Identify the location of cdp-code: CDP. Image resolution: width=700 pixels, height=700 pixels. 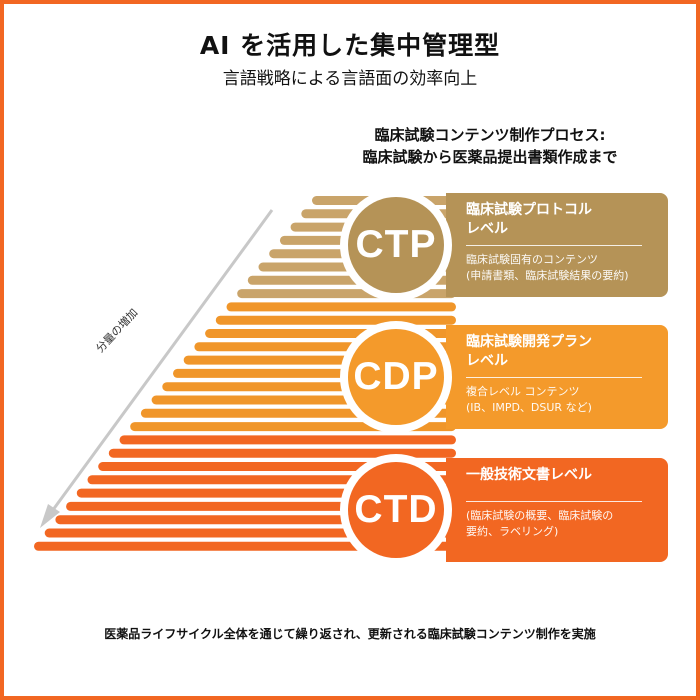
(396, 377).